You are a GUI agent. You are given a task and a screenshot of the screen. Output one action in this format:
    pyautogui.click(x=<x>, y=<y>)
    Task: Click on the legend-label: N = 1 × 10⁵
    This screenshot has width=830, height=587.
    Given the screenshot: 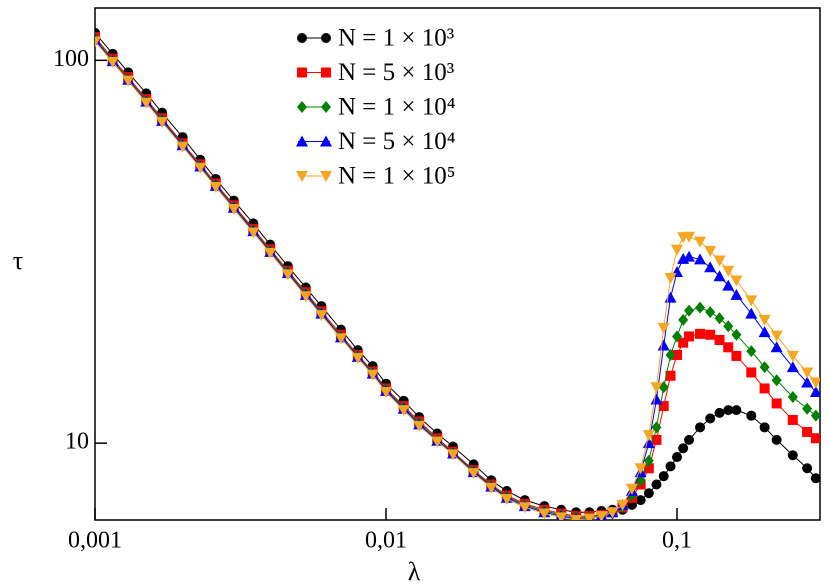 What is the action you would take?
    pyautogui.click(x=396, y=176)
    